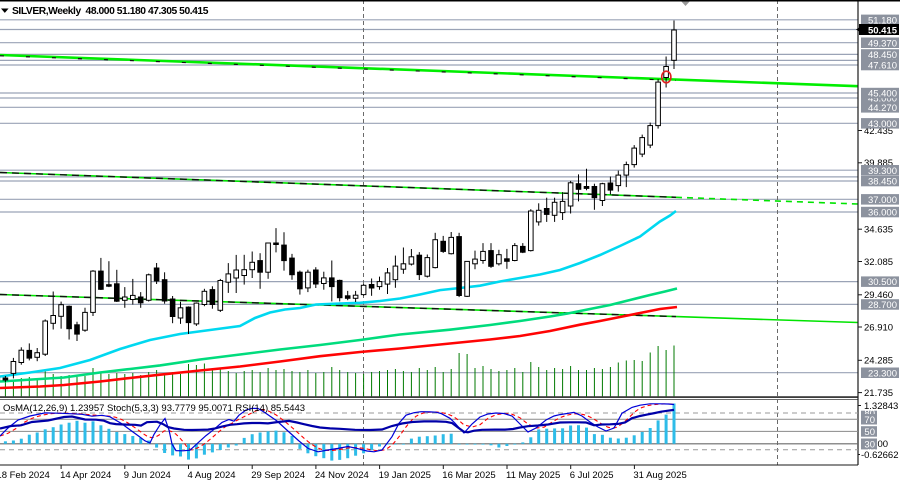  I want to click on svg-text: 24 Nov 2024, so click(342, 475).